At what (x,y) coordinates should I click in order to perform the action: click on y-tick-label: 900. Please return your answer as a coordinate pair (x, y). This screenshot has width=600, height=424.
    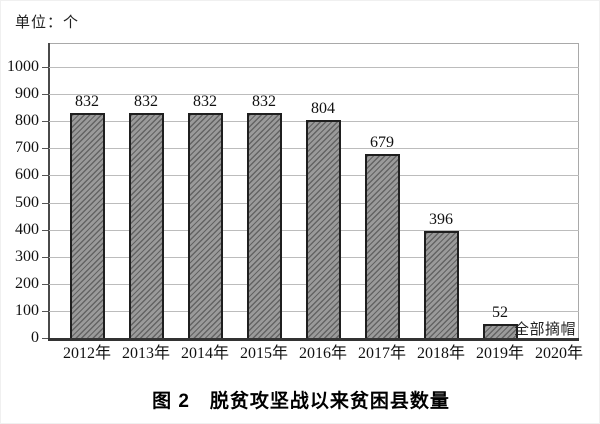
    Looking at the image, I should click on (27, 94).